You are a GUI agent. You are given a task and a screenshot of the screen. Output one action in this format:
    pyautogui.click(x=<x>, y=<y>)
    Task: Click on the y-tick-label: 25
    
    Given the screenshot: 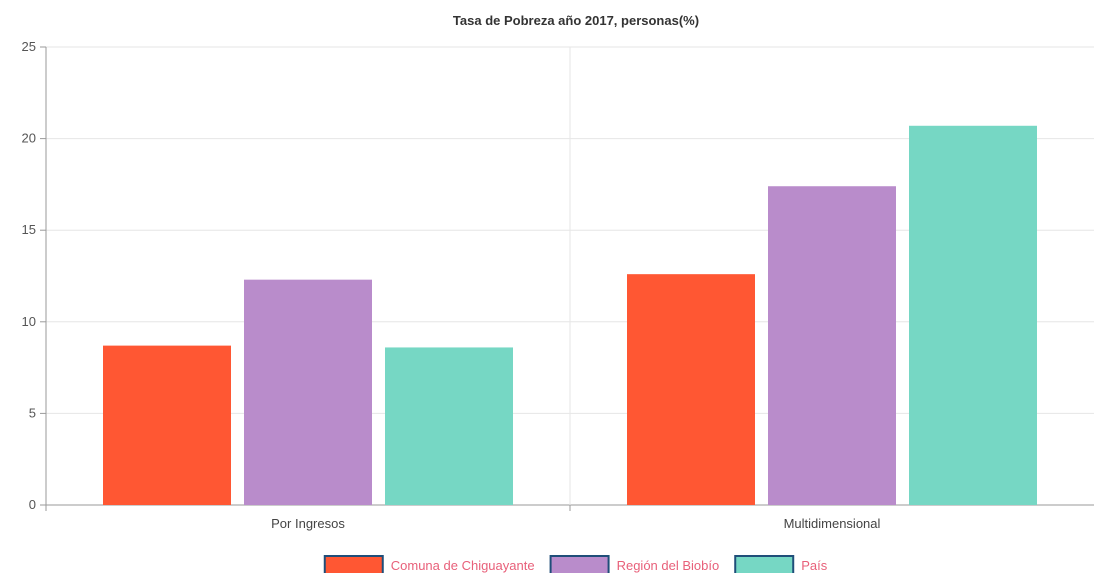 What is the action you would take?
    pyautogui.click(x=29, y=46)
    